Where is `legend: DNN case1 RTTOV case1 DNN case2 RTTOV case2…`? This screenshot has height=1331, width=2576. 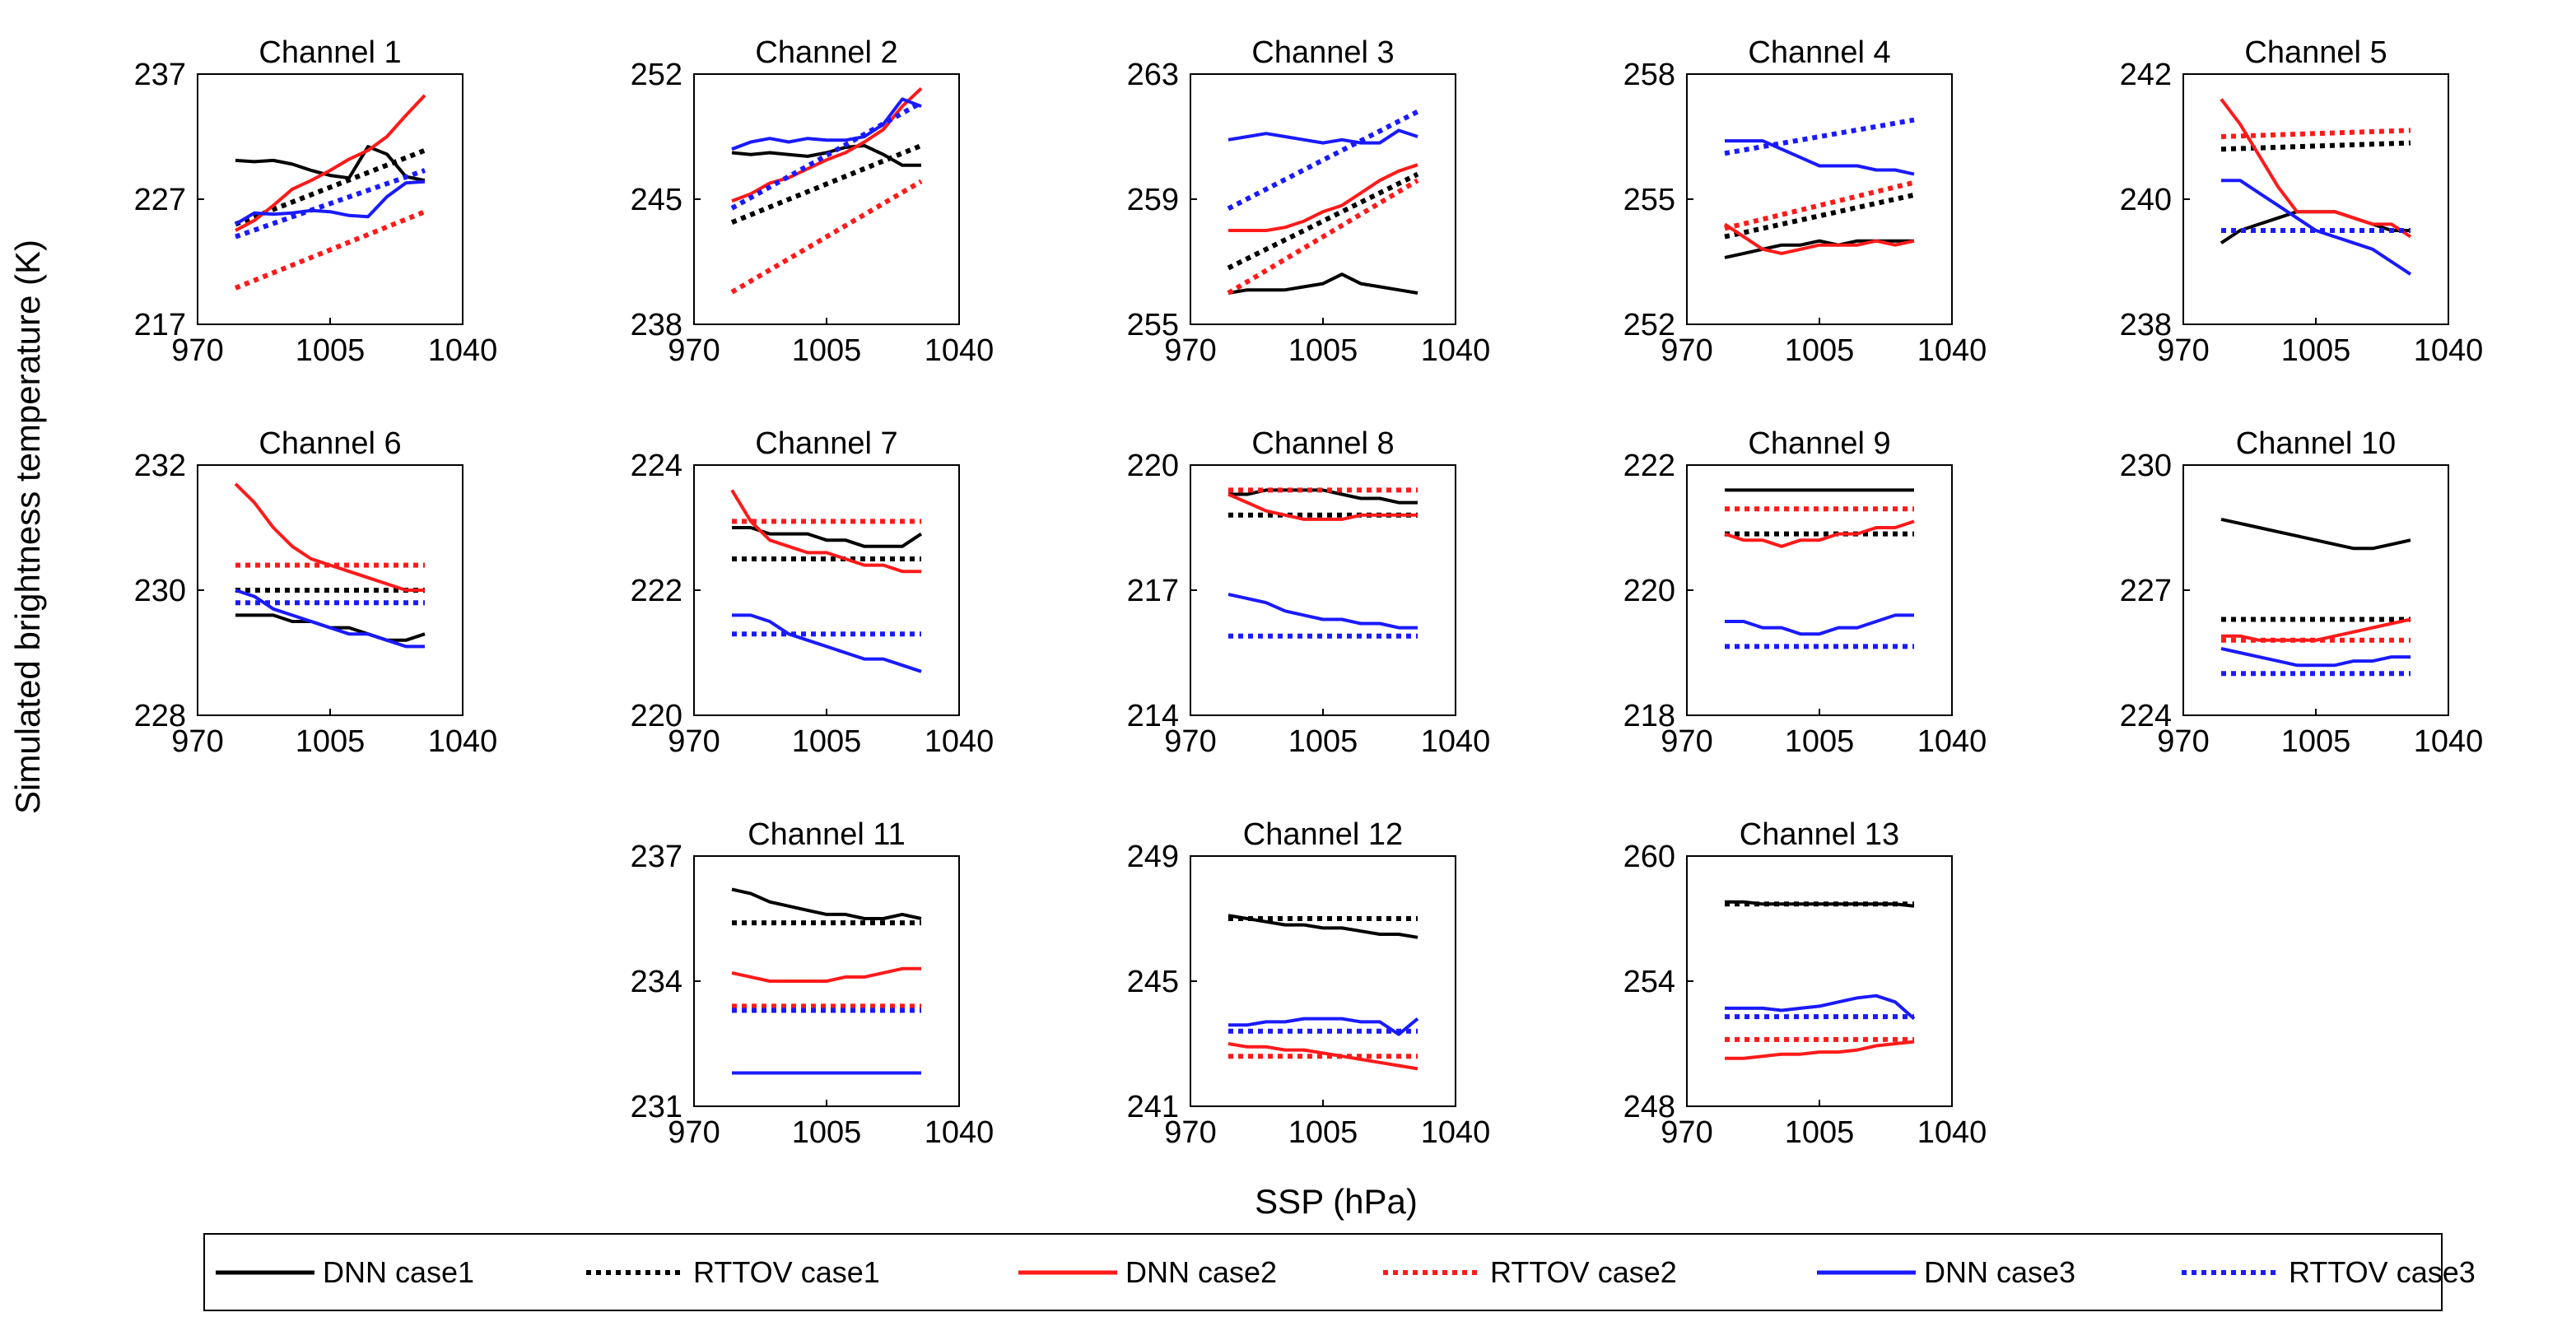
legend: DNN case1 RTTOV case1 DNN case2 RTTOV case2… is located at coordinates (1339, 1272).